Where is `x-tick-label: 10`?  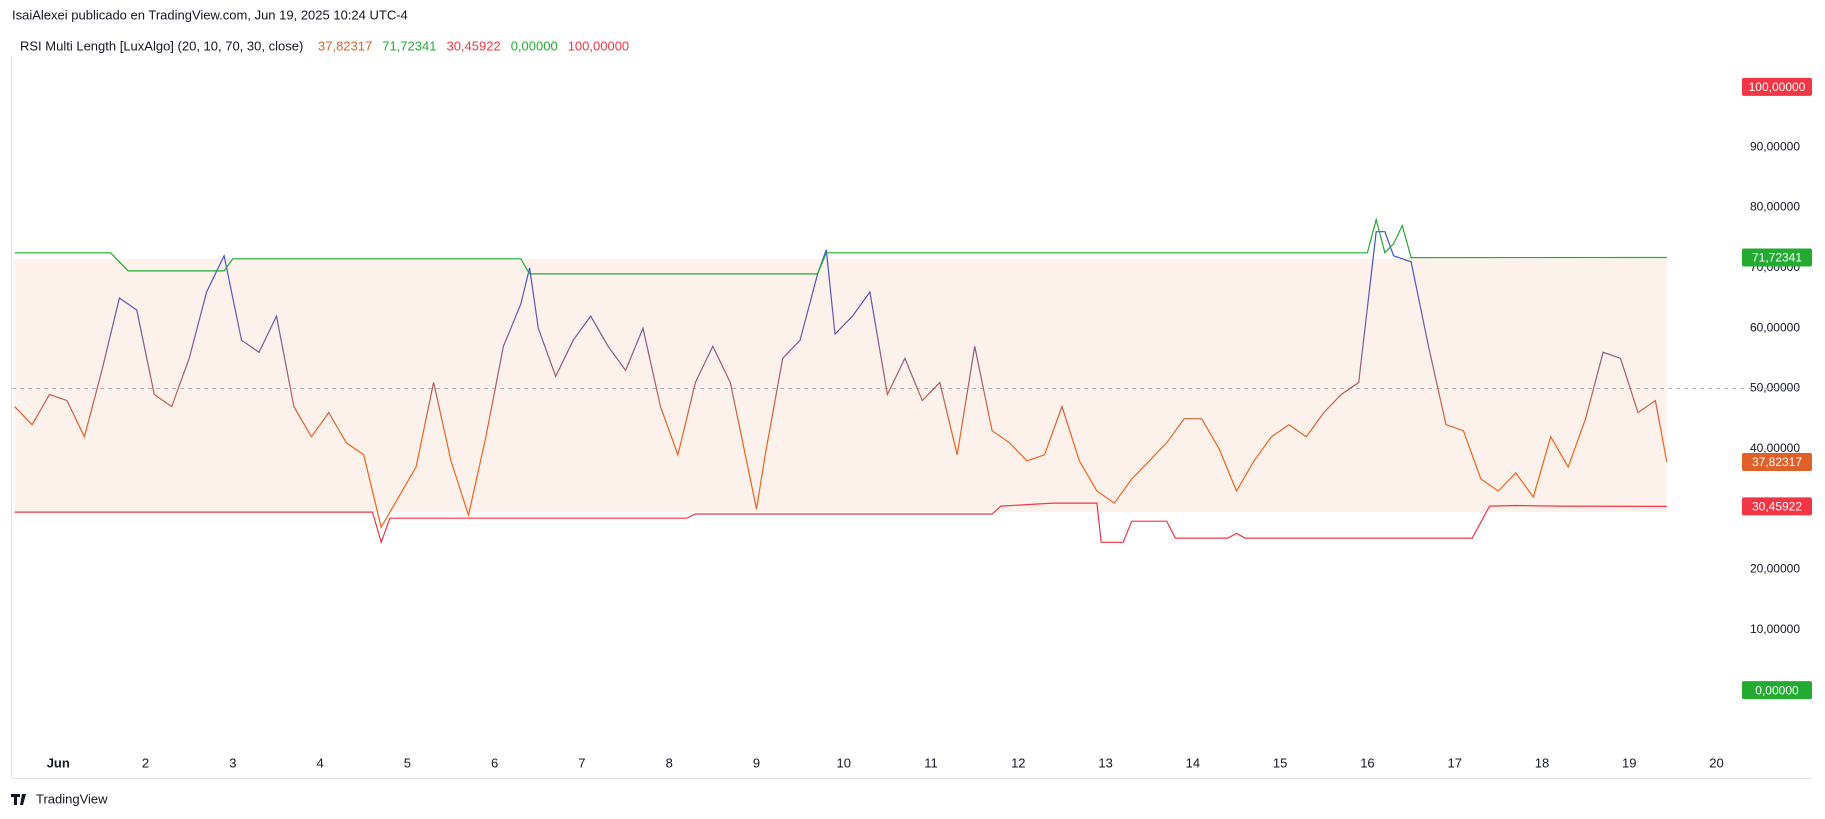 x-tick-label: 10 is located at coordinates (844, 762).